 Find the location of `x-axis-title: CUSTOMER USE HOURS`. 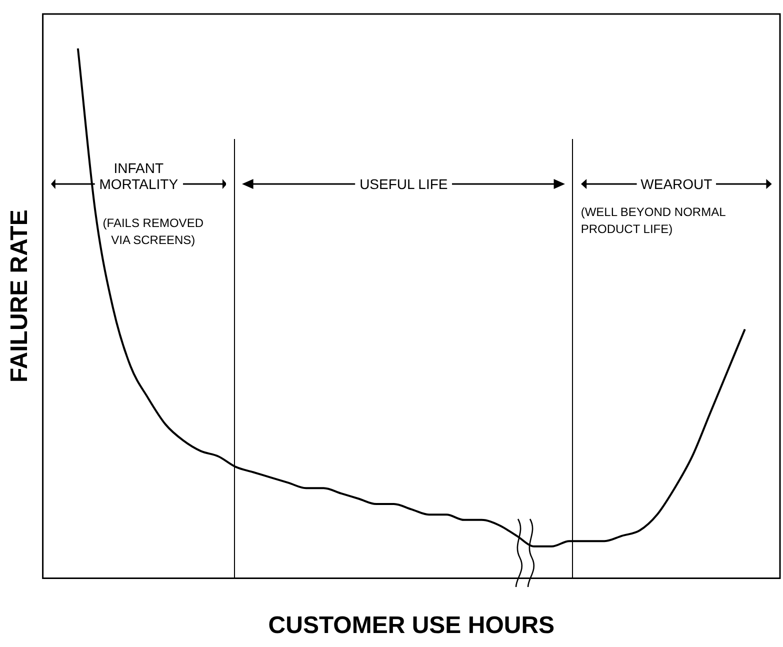

x-axis-title: CUSTOMER USE HOURS is located at coordinates (411, 626).